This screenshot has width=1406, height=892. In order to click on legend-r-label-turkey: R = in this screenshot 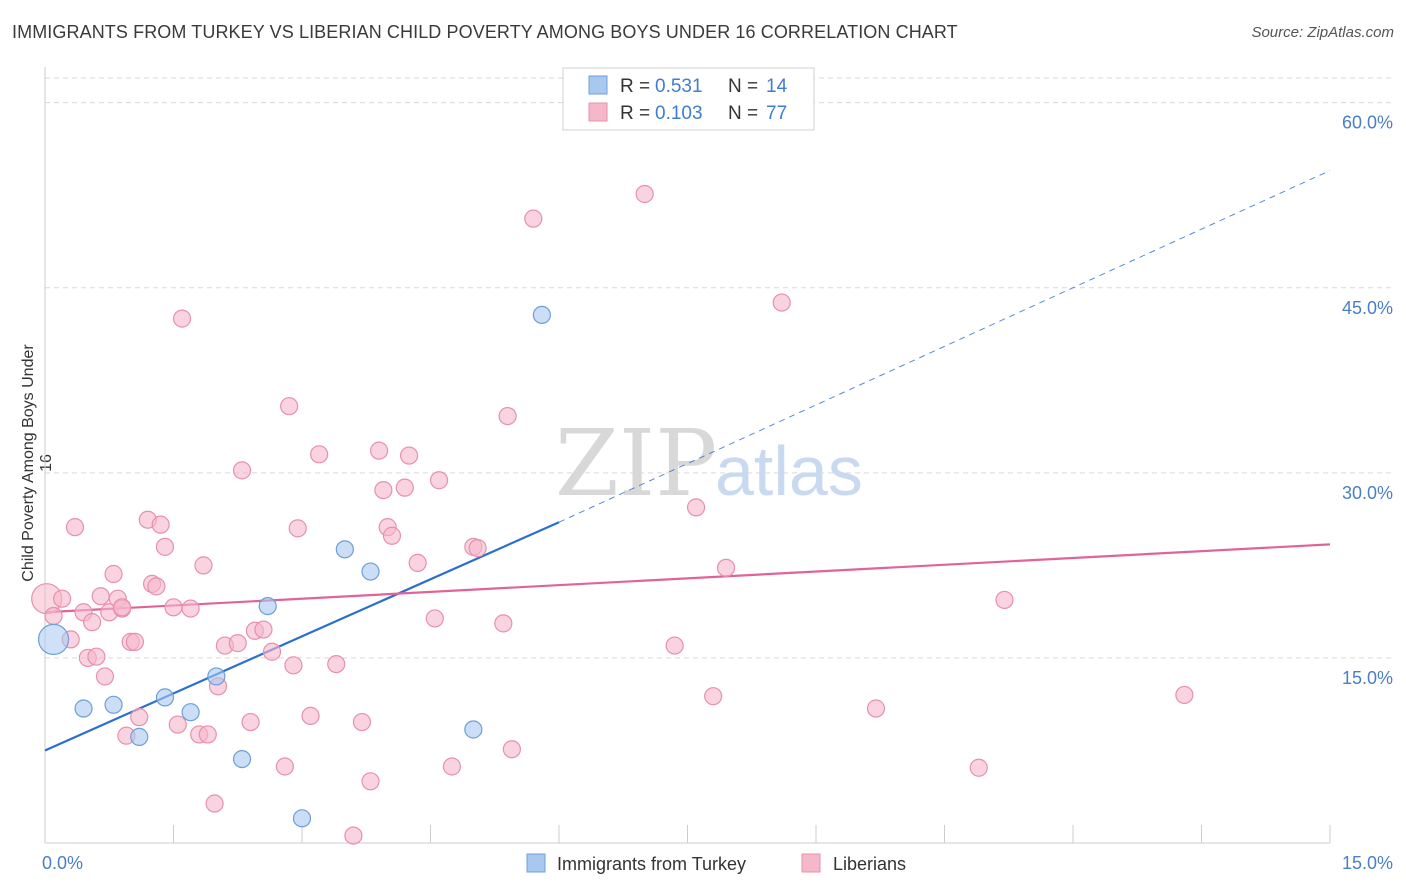, I will do `click(635, 86)`.